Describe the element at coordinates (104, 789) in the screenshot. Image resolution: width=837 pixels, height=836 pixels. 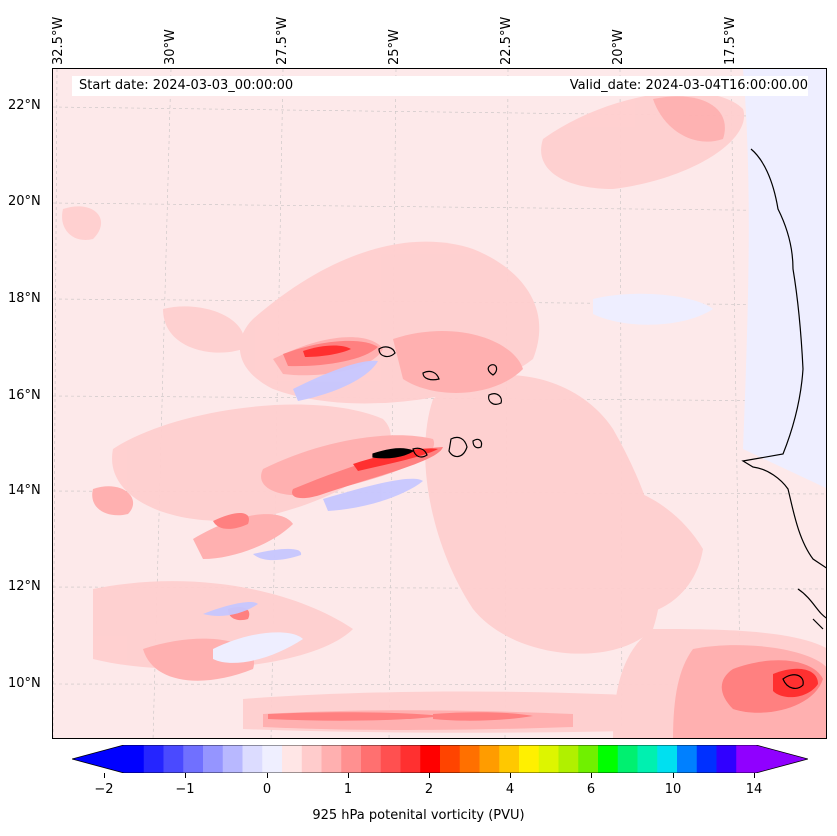
I see `colorbar-tick-label: −2` at that location.